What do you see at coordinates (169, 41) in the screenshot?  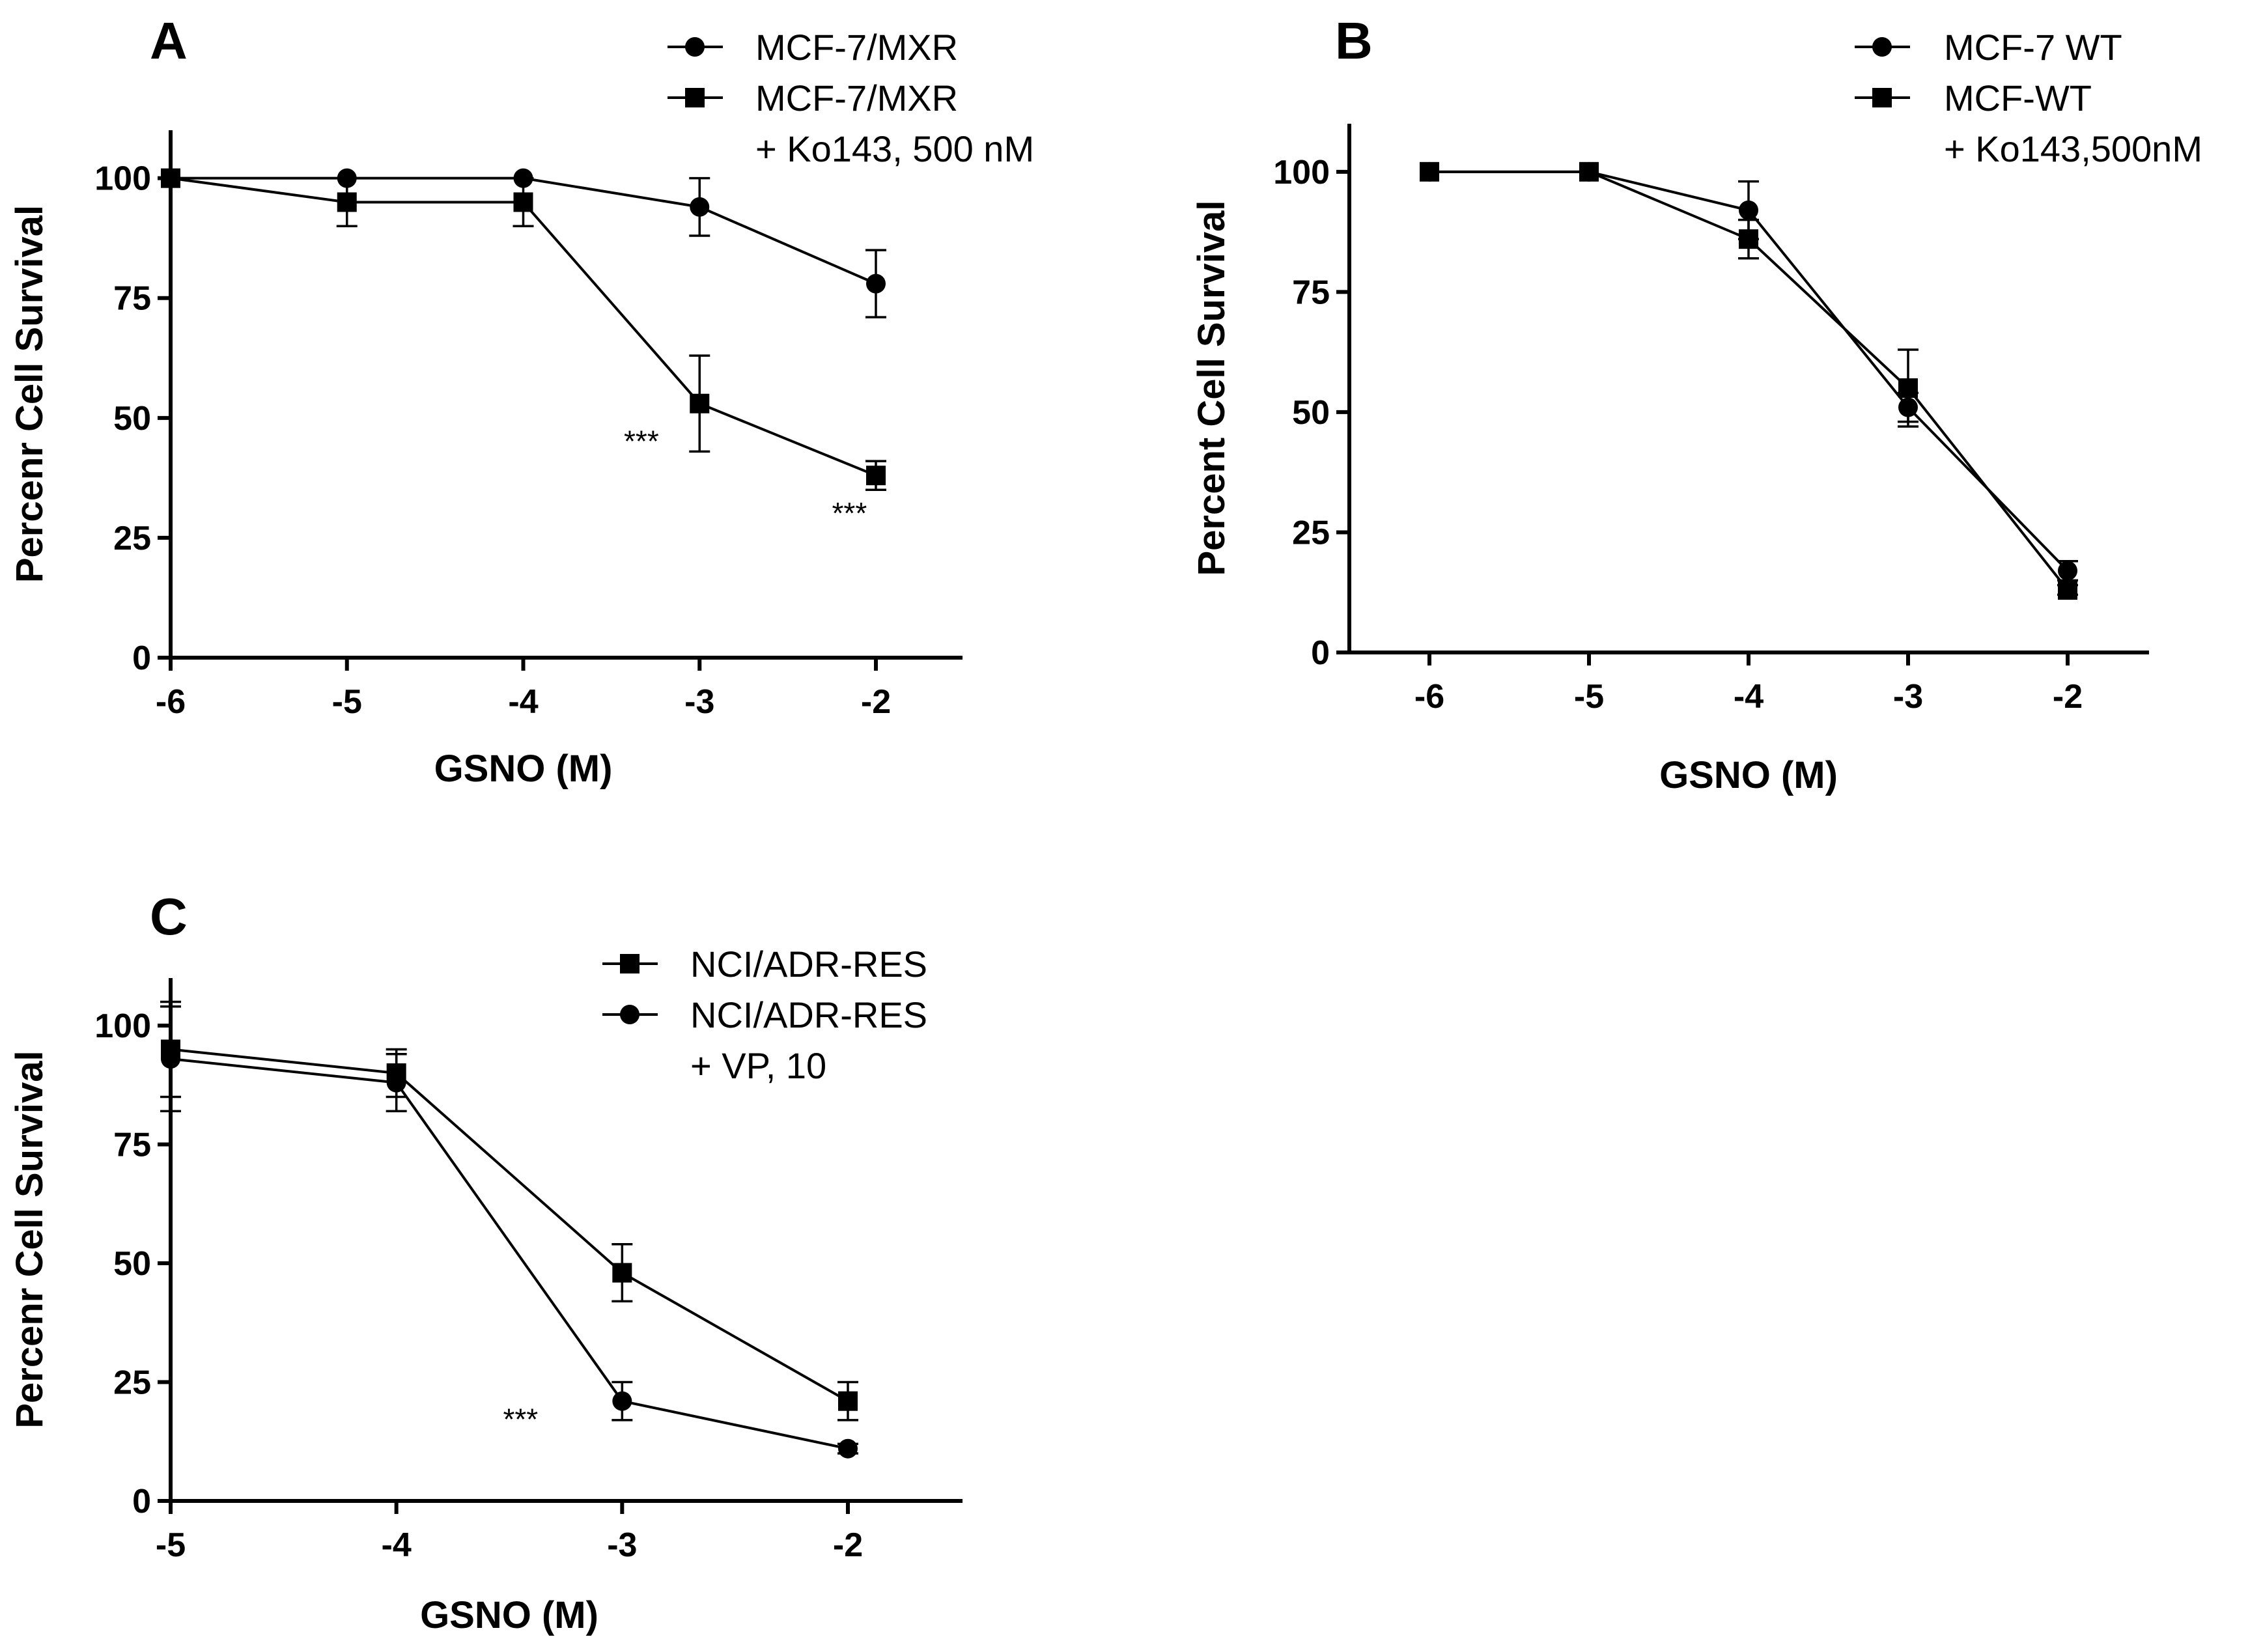 I see `panel-label: A` at bounding box center [169, 41].